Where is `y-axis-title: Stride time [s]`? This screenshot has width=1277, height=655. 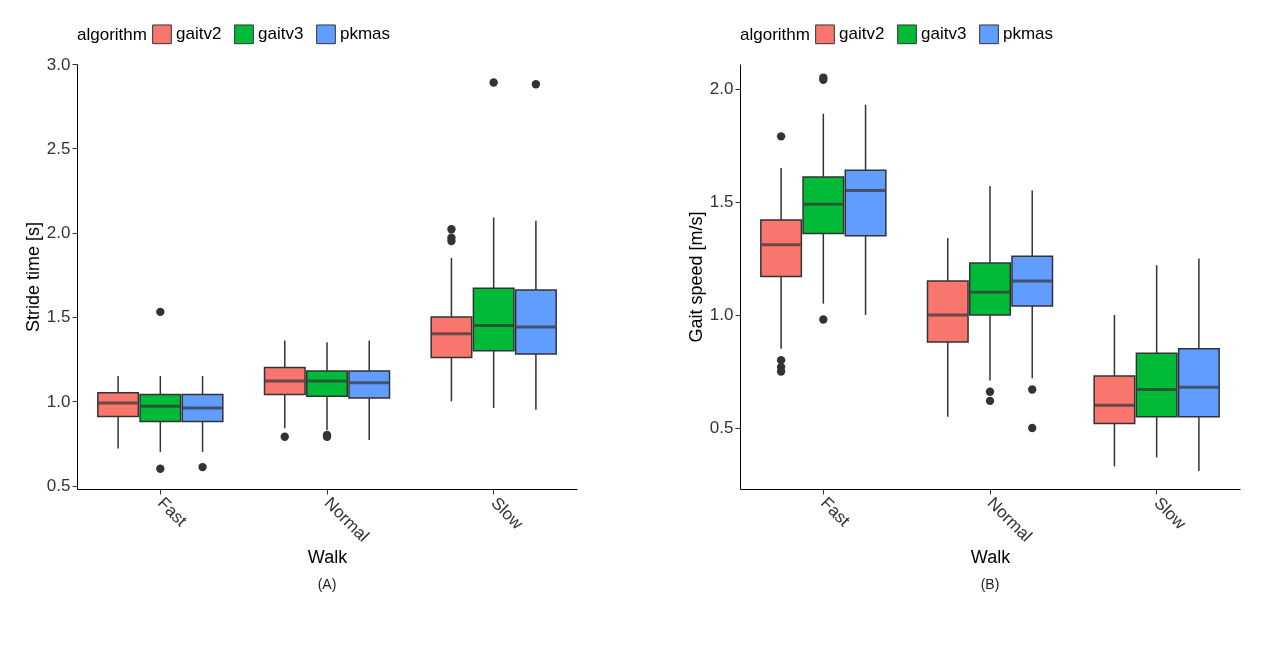
y-axis-title: Stride time [s] is located at coordinates (32, 277).